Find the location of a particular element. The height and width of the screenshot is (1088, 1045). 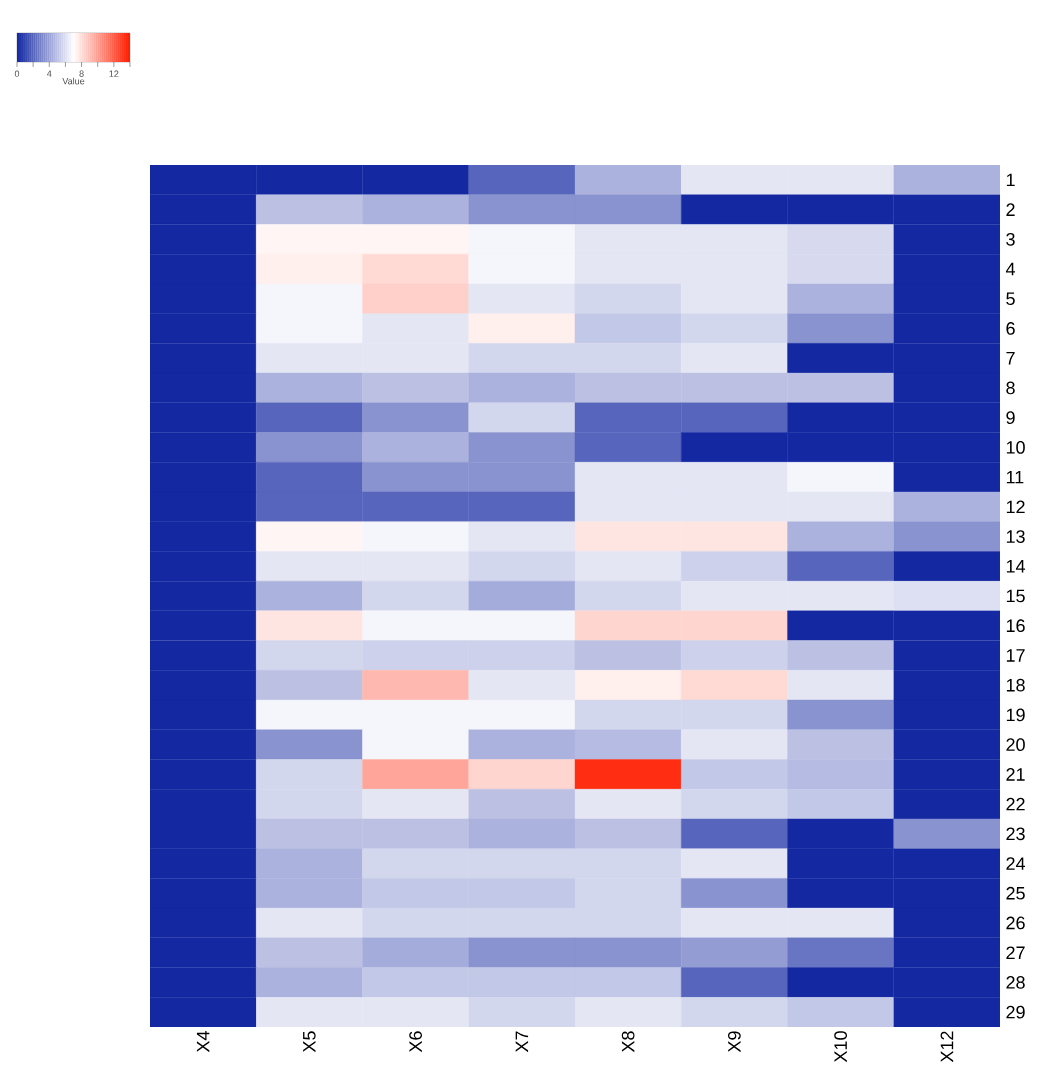

x-tick-label: X8 is located at coordinates (628, 1042).